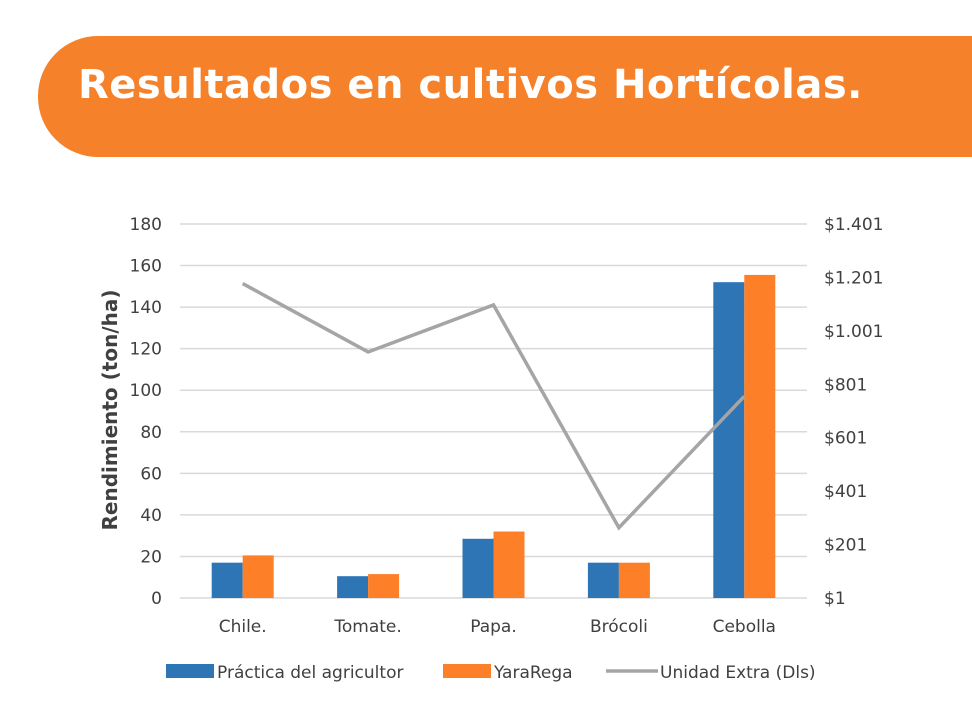  Describe the element at coordinates (845, 439) in the screenshot. I see `y2-tick-label: $601` at that location.